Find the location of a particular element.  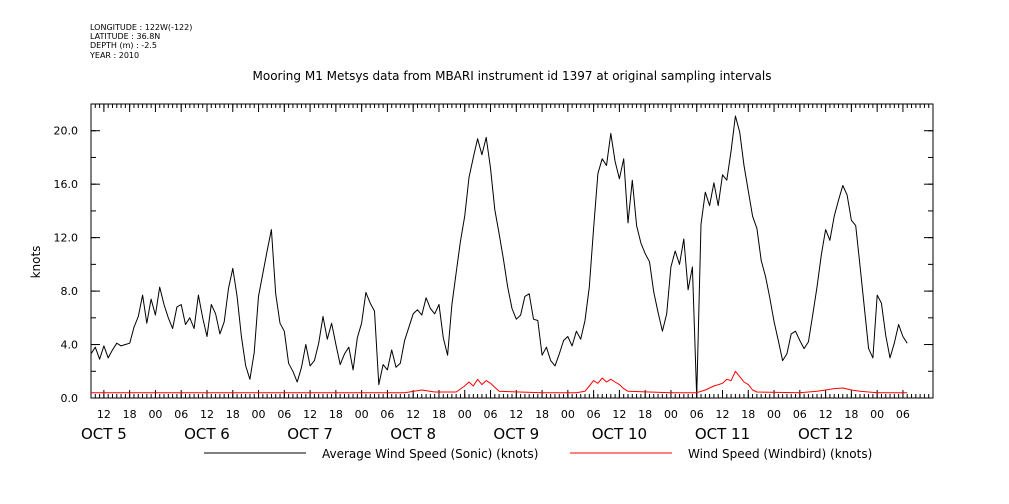

series-line-windbird is located at coordinates (499, 382).